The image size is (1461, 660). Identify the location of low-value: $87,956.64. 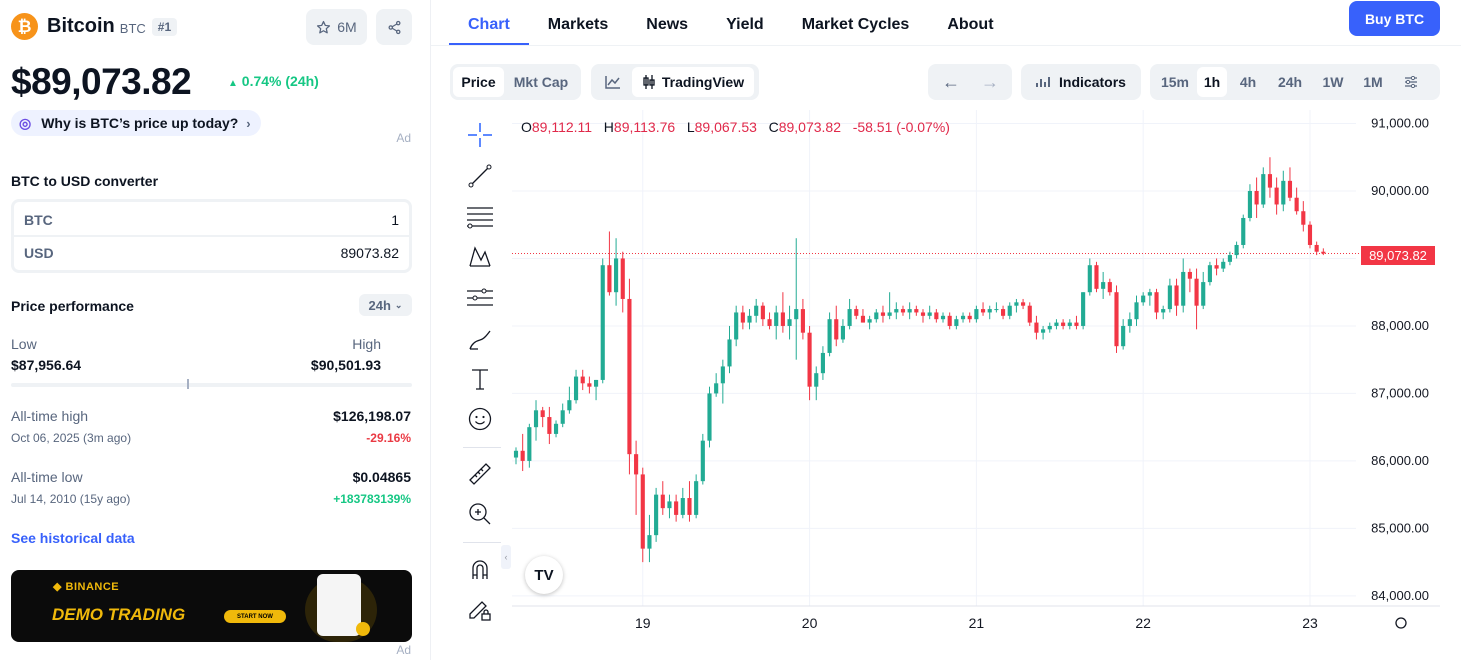
(46, 365).